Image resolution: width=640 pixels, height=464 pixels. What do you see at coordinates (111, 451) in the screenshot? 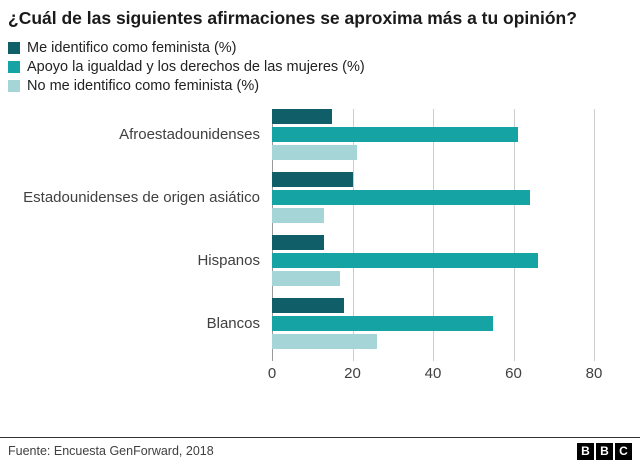
I see `source-text: Fuente: Encuesta GenForward, 2018` at bounding box center [111, 451].